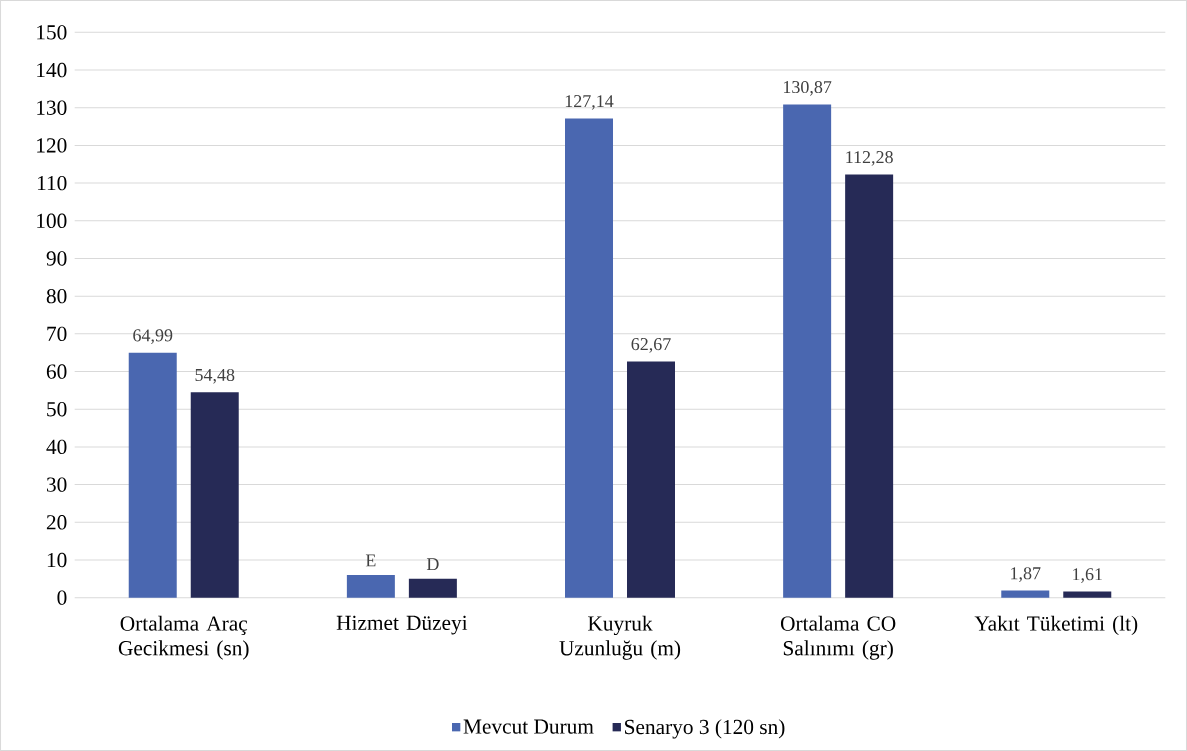  Describe the element at coordinates (183, 637) in the screenshot. I see `x-tick-label: Ortalama Araç Gecikmesi (sn)` at that location.